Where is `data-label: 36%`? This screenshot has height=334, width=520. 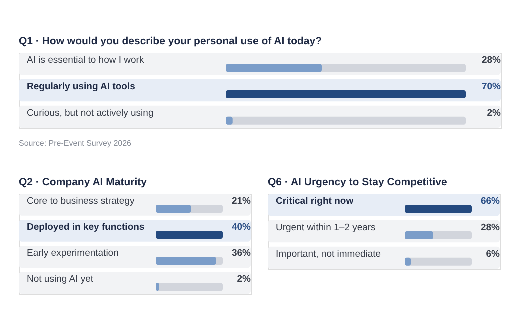 data-label: 36% is located at coordinates (242, 254).